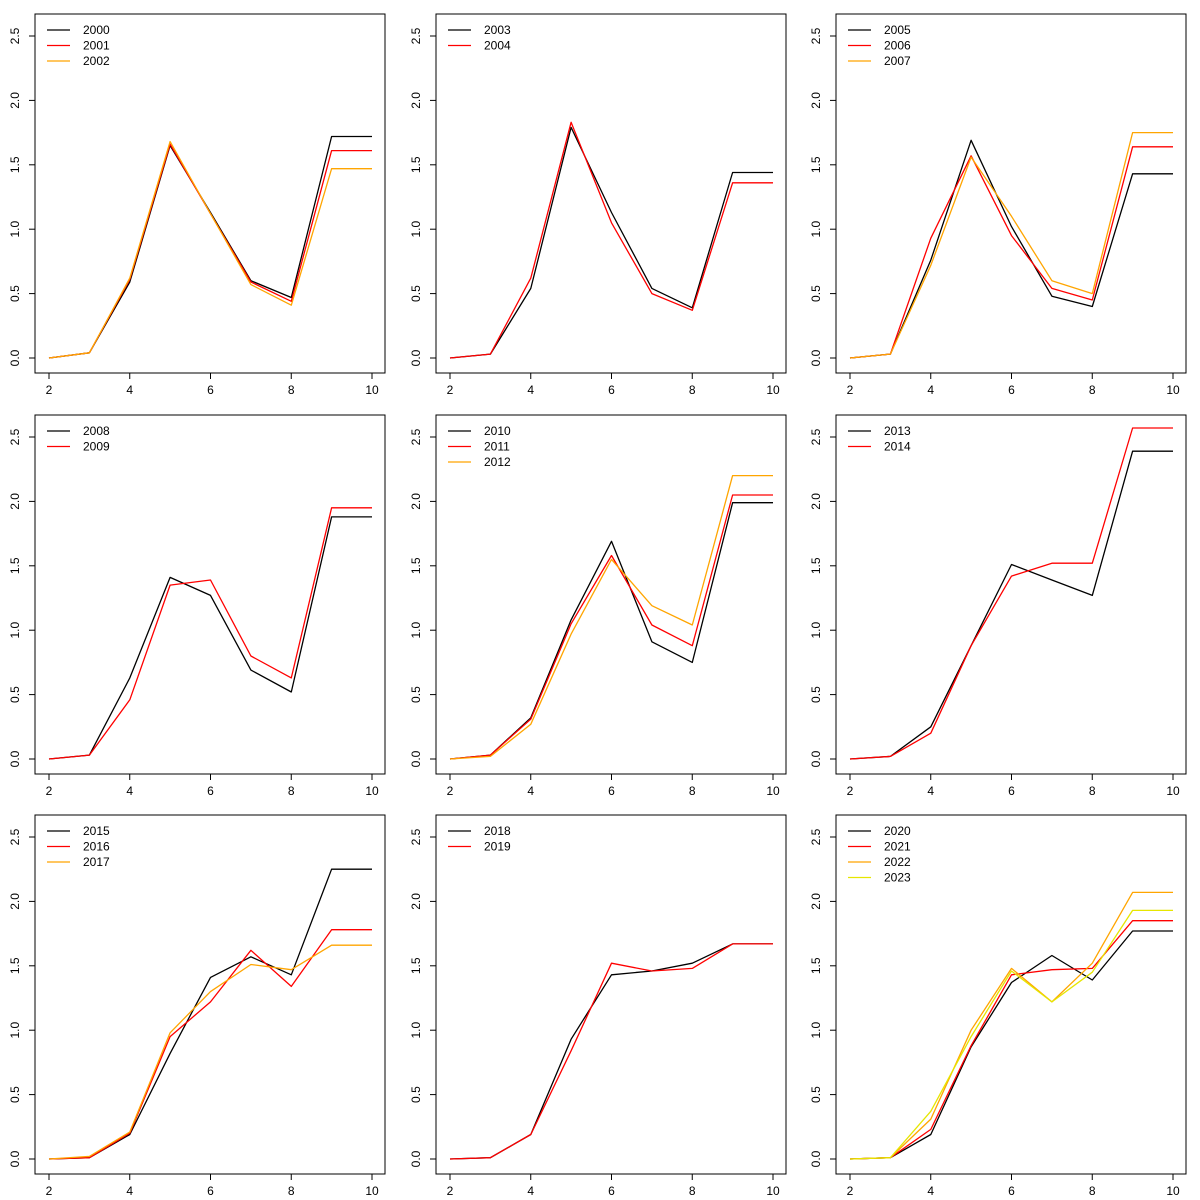 The width and height of the screenshot is (1200, 1200). Describe the element at coordinates (497, 46) in the screenshot. I see `legend-label: 2004` at that location.